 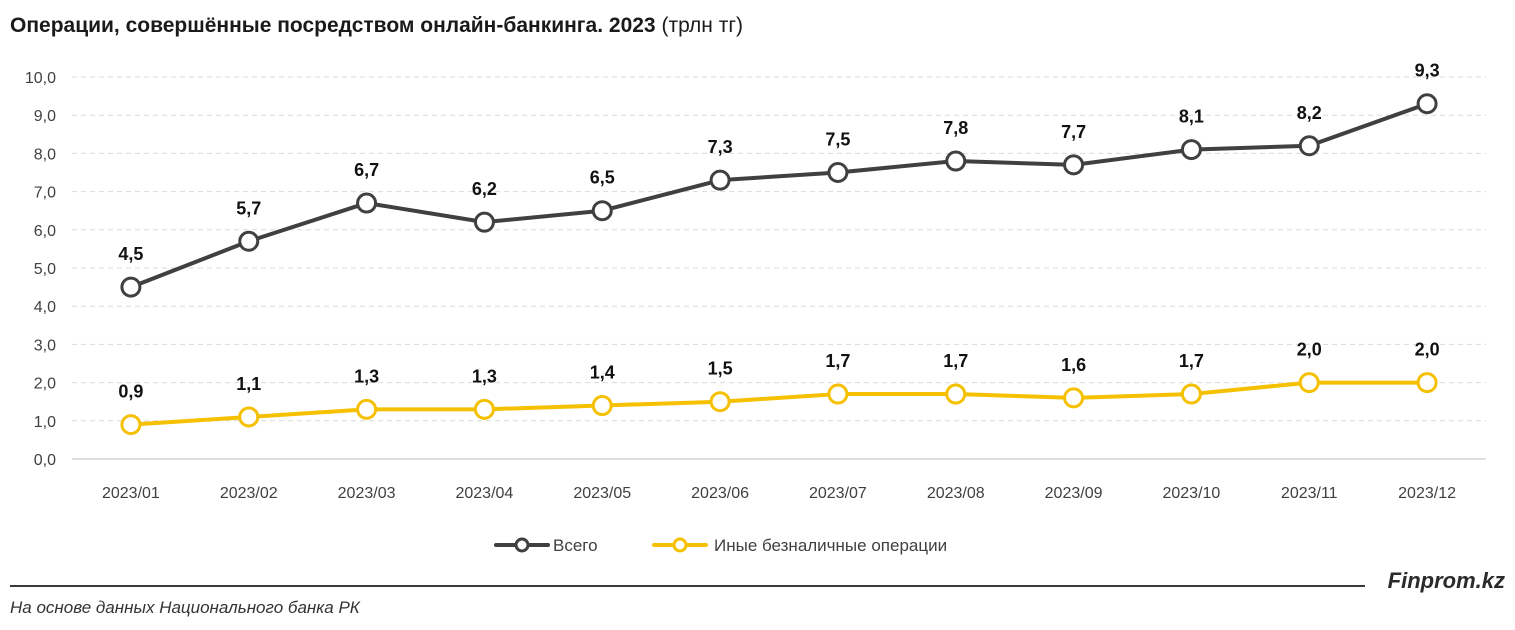 I want to click on data-label: 7,7, so click(x=1073, y=132).